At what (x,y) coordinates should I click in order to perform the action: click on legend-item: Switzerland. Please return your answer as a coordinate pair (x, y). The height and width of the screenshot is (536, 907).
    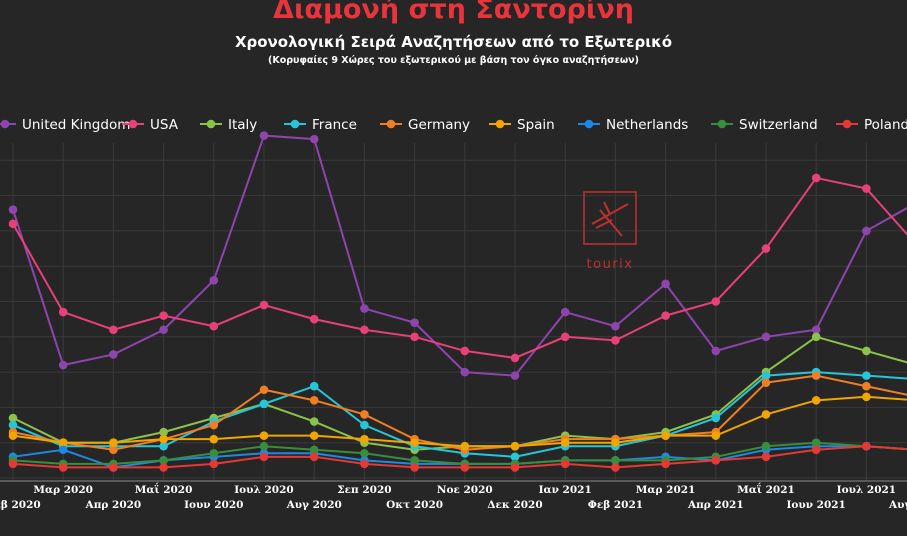
    Looking at the image, I should click on (764, 125).